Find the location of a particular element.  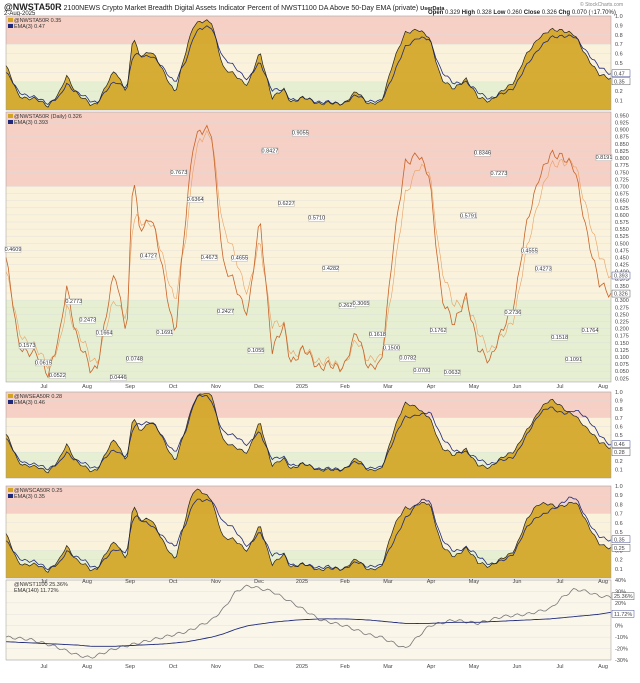

legend-series: @NWSTA50R 0.35 is located at coordinates (37, 21).